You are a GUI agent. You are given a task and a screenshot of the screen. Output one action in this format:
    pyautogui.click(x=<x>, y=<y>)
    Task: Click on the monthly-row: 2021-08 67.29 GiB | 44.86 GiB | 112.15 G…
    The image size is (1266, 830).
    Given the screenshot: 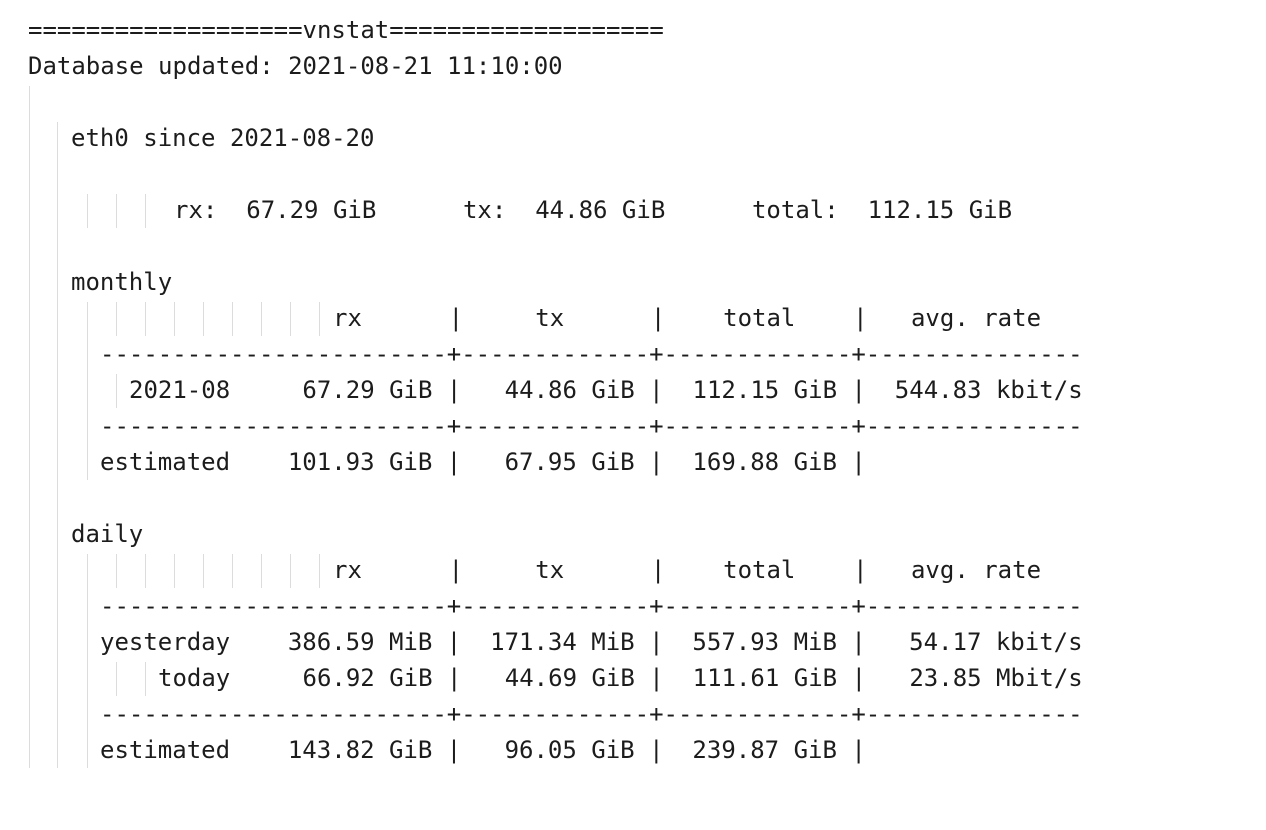 What is the action you would take?
    pyautogui.click(x=606, y=390)
    